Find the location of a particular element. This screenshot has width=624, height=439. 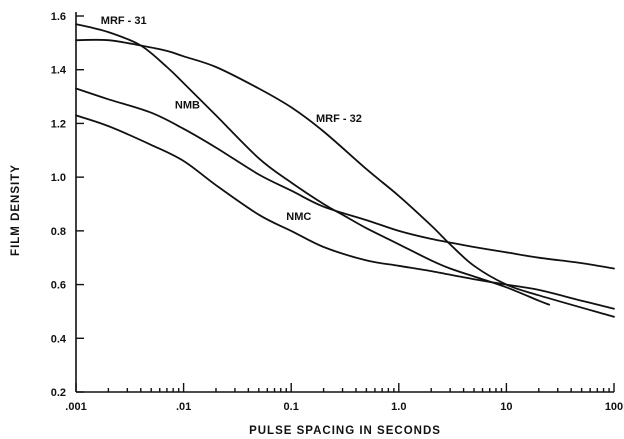

series-label-nmb: NMB is located at coordinates (187, 106).